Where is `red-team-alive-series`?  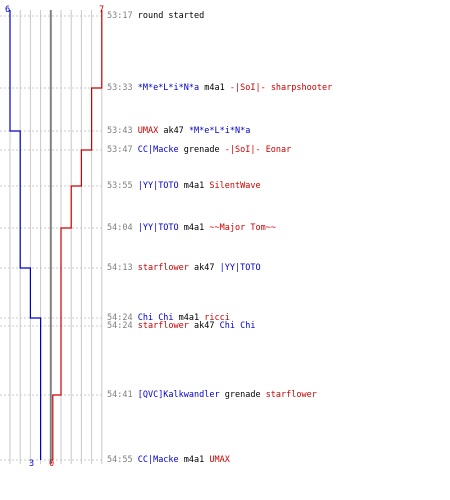 red-team-alive-series is located at coordinates (77, 235).